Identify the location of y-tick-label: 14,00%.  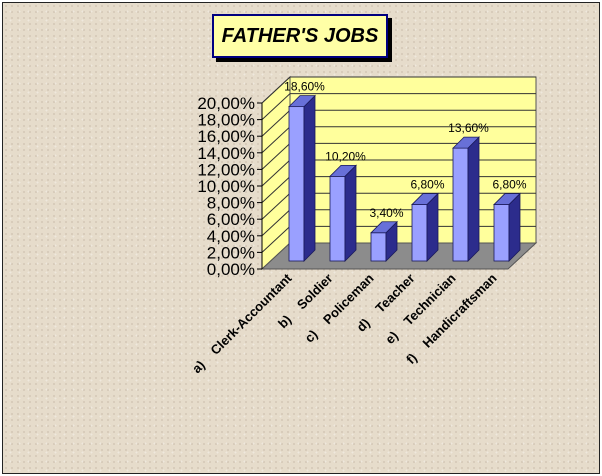
(226, 153).